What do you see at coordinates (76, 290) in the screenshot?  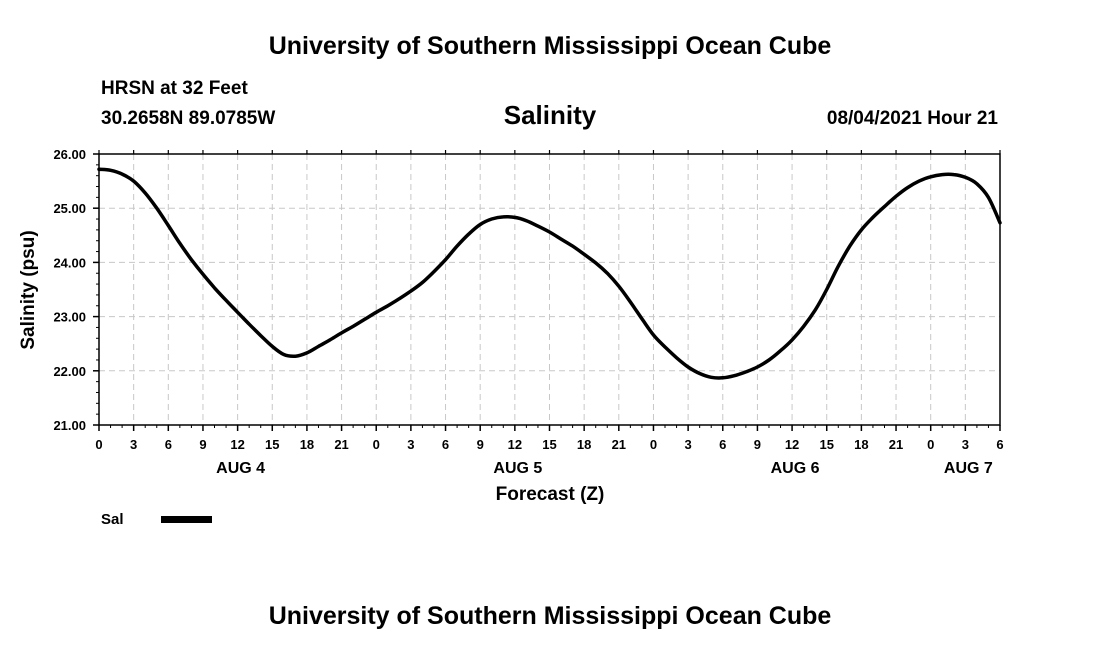 I see `y-axis-ticks: 21.00 22.00 23.00 24.00 25.00 26.00` at bounding box center [76, 290].